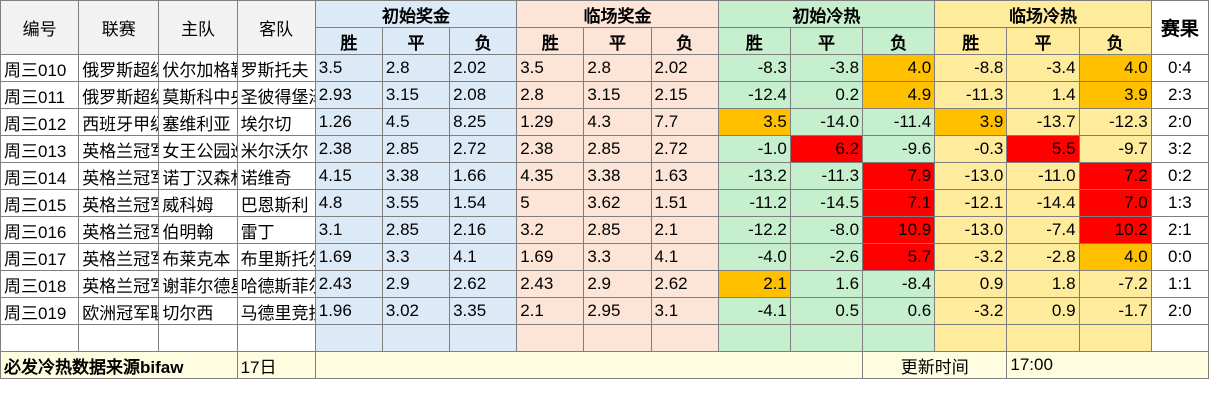  Describe the element at coordinates (483, 311) in the screenshot. I see `cell-initial-odds-lose: 3.35` at that location.